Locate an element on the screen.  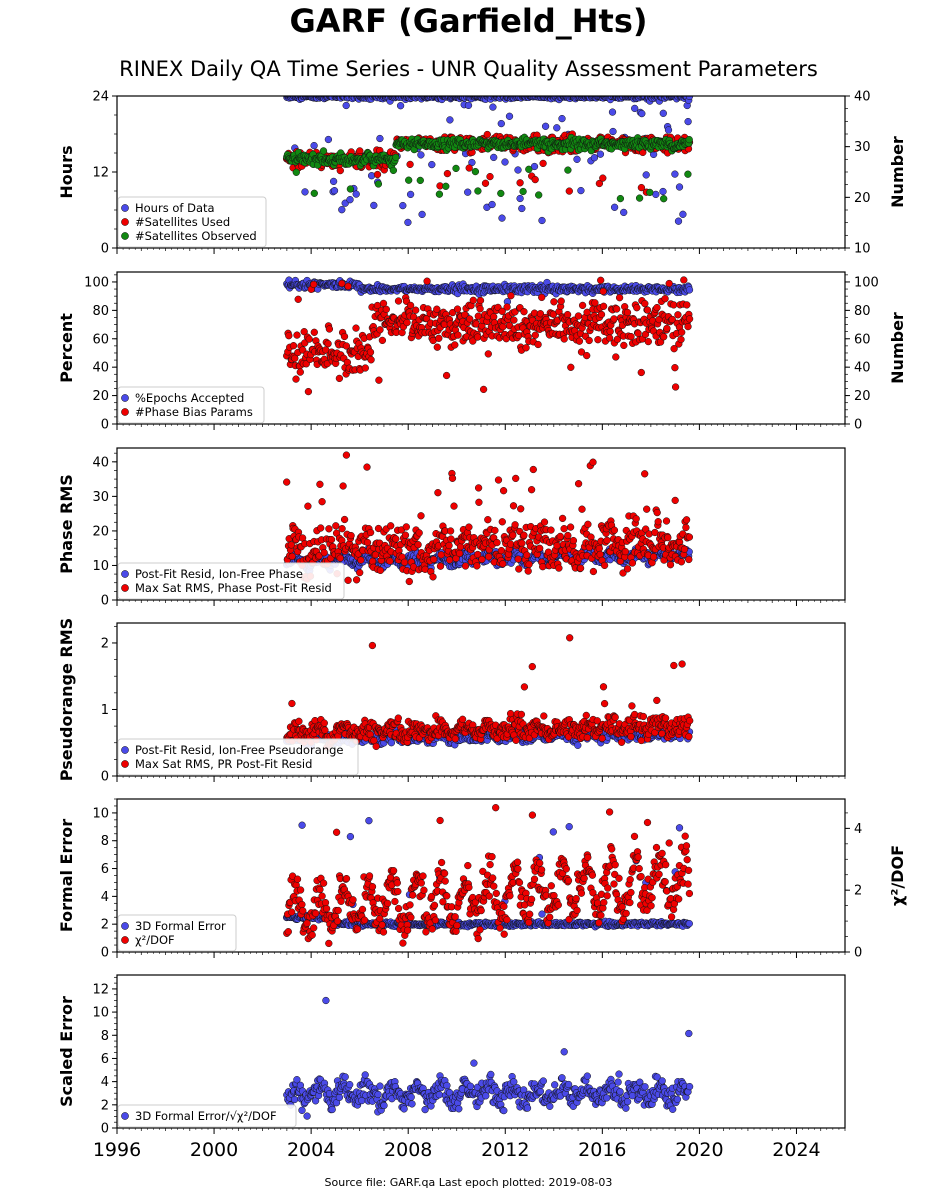
y-axis-label: Percent is located at coordinates (66, 348).